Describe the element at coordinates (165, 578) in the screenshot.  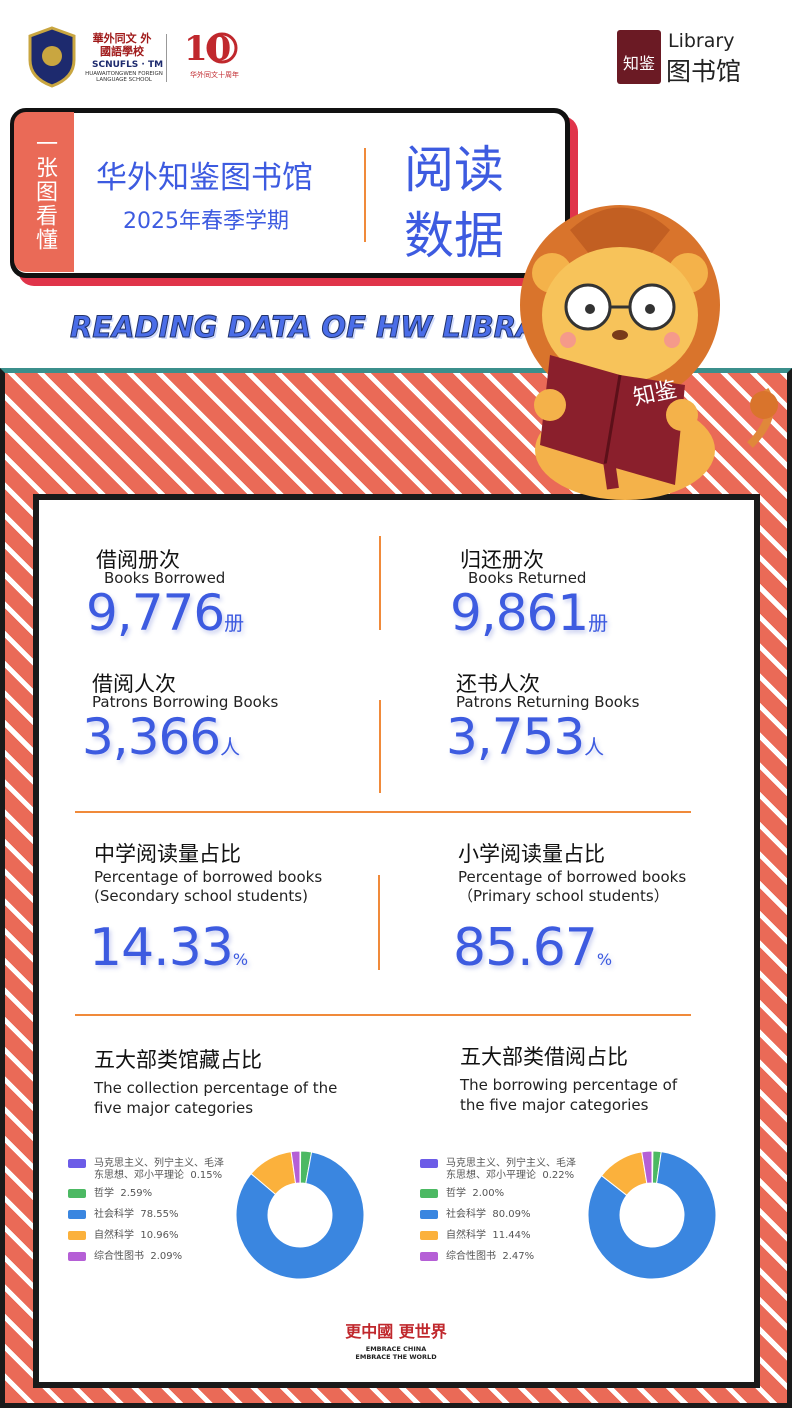
I see `stat-label-en: Books Borrowed` at that location.